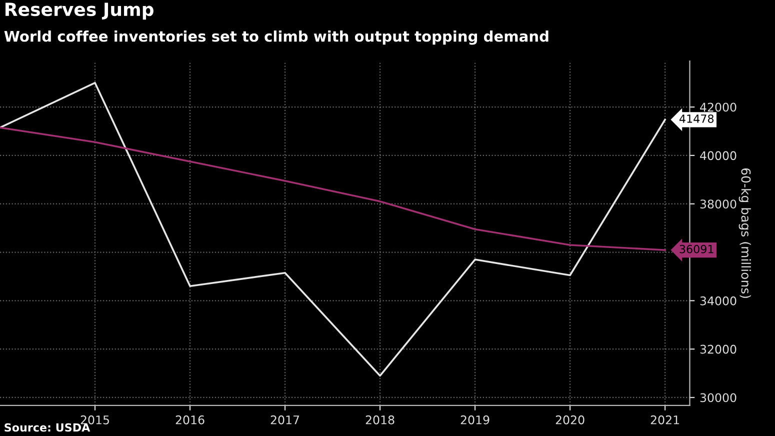  Describe the element at coordinates (718, 349) in the screenshot. I see `y-tick-label: 32000` at that location.